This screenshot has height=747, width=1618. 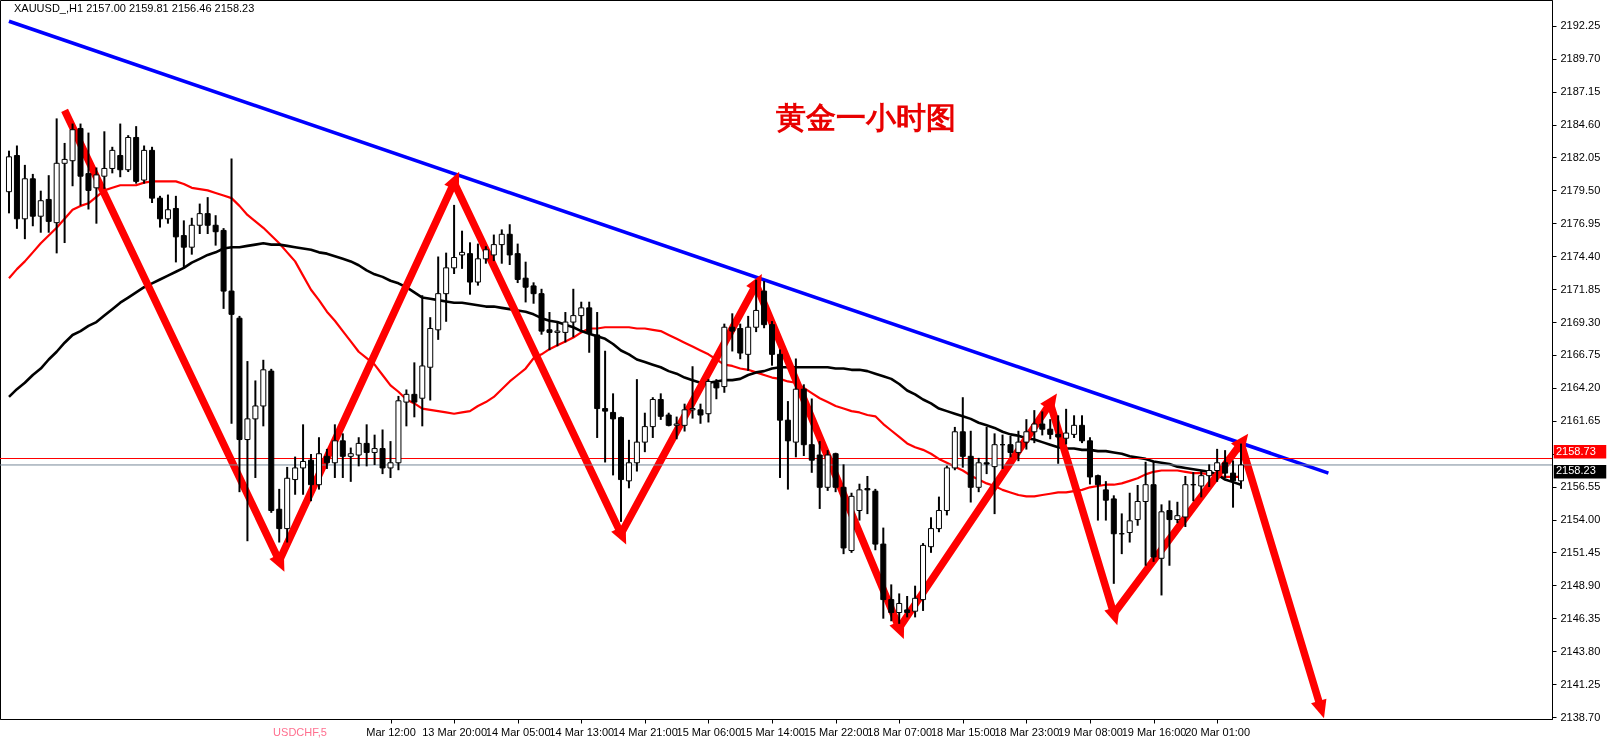 What do you see at coordinates (1580, 617) in the screenshot?
I see `y-tick-label: 2146.35` at bounding box center [1580, 617].